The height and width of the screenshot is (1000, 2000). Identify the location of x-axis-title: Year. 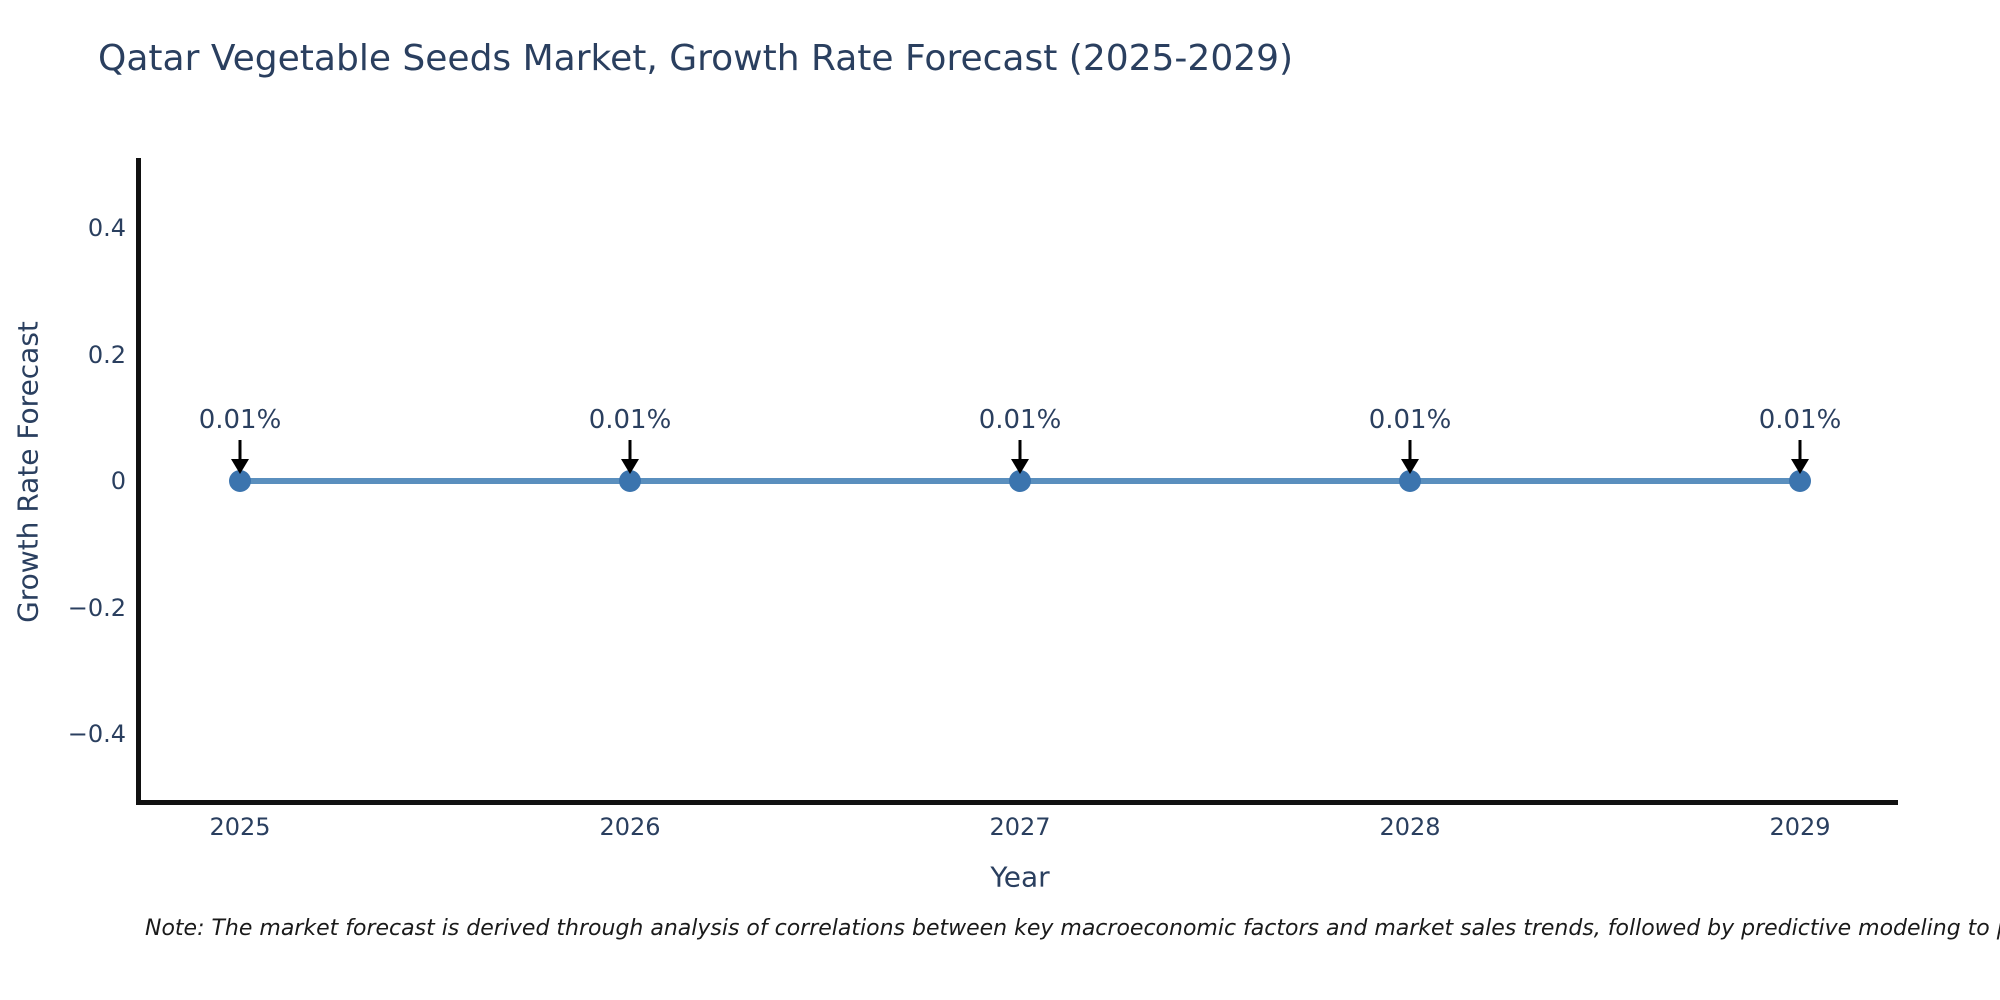
(1020, 877).